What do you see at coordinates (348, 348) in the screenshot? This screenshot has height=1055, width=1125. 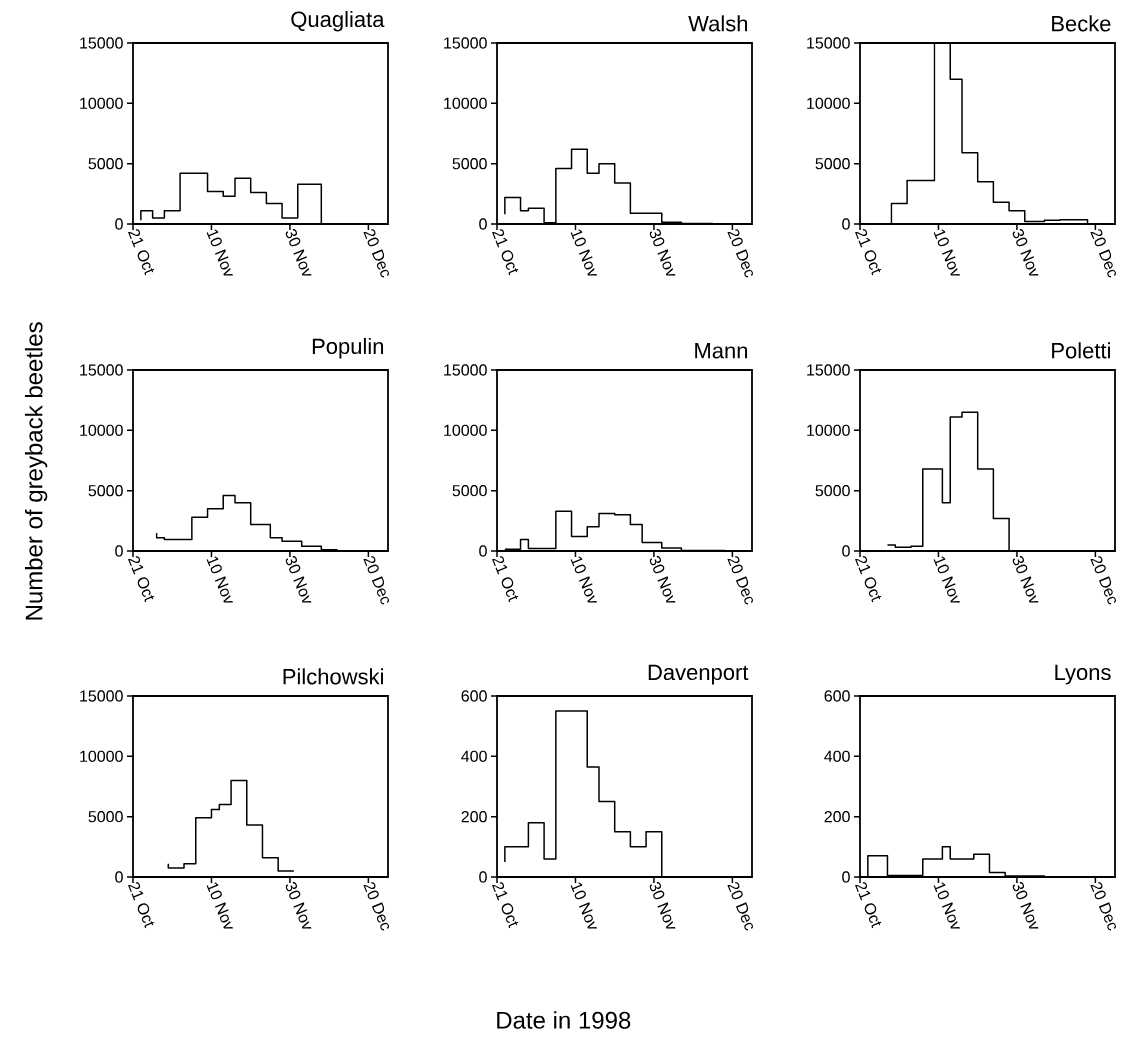 I see `chart-title: Populin` at bounding box center [348, 348].